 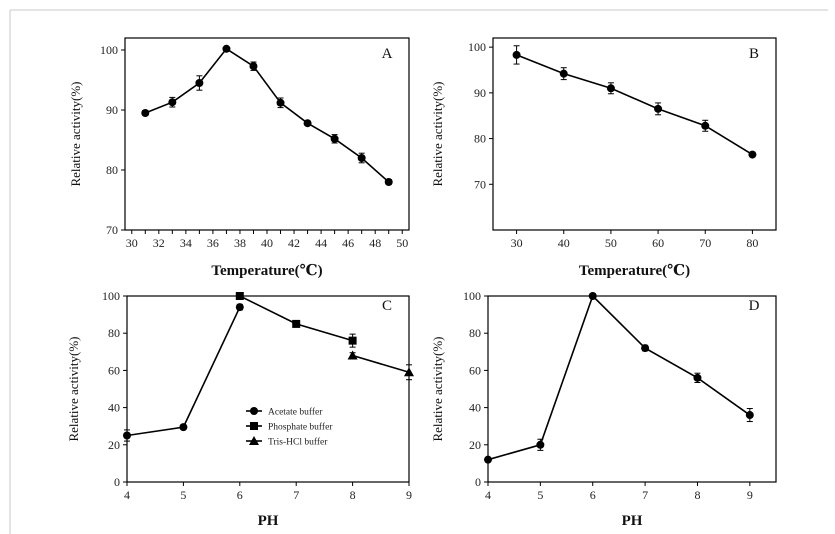 What do you see at coordinates (300, 427) in the screenshot?
I see `legend-entry: Phosphate buffer` at bounding box center [300, 427].